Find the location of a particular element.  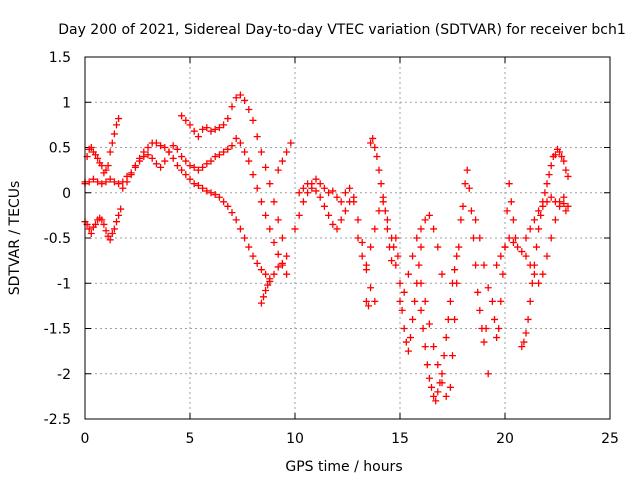

x-tick-label: 5 is located at coordinates (190, 439).